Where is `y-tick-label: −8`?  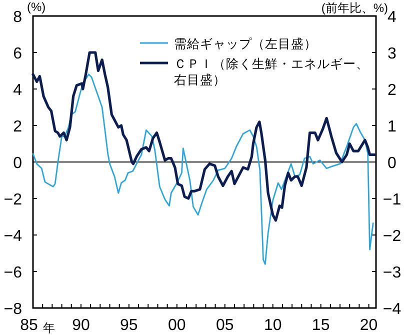 y-tick-label: −8 is located at coordinates (13, 309).